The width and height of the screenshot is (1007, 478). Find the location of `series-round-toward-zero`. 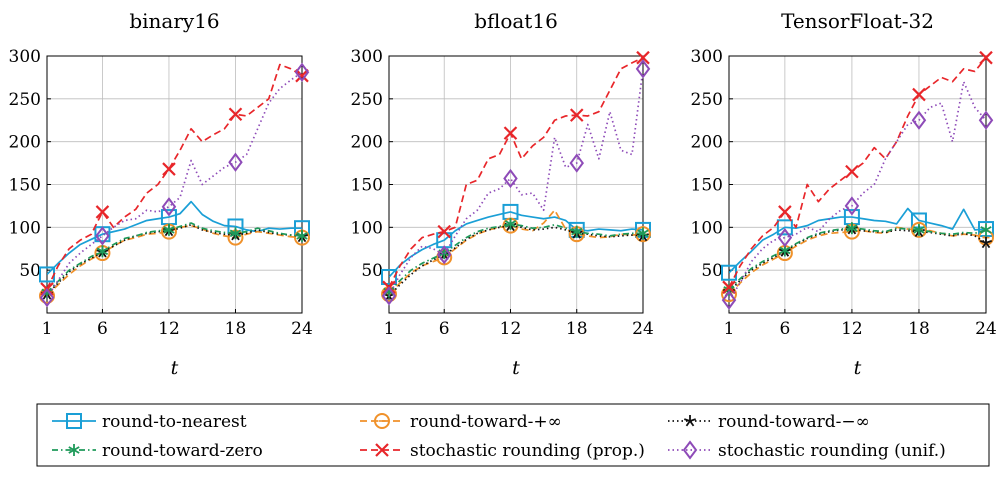

series-round-toward-zero is located at coordinates (857, 259).